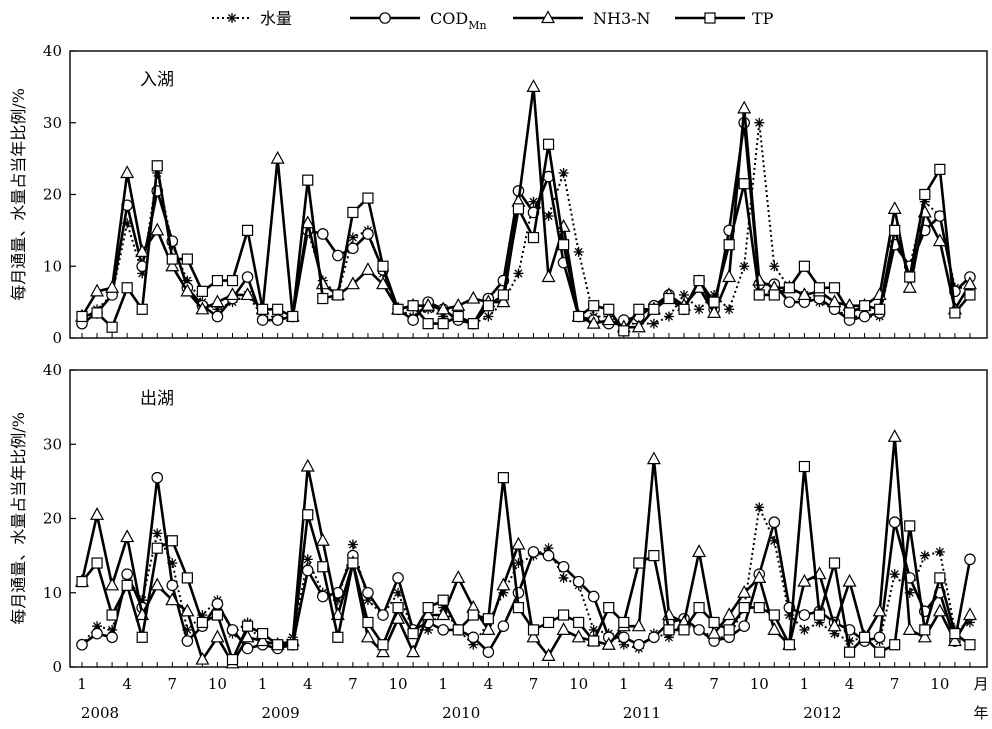 This screenshot has width=992, height=729. I want to click on legend-entry-nh3: NH3-N, so click(582, 18).